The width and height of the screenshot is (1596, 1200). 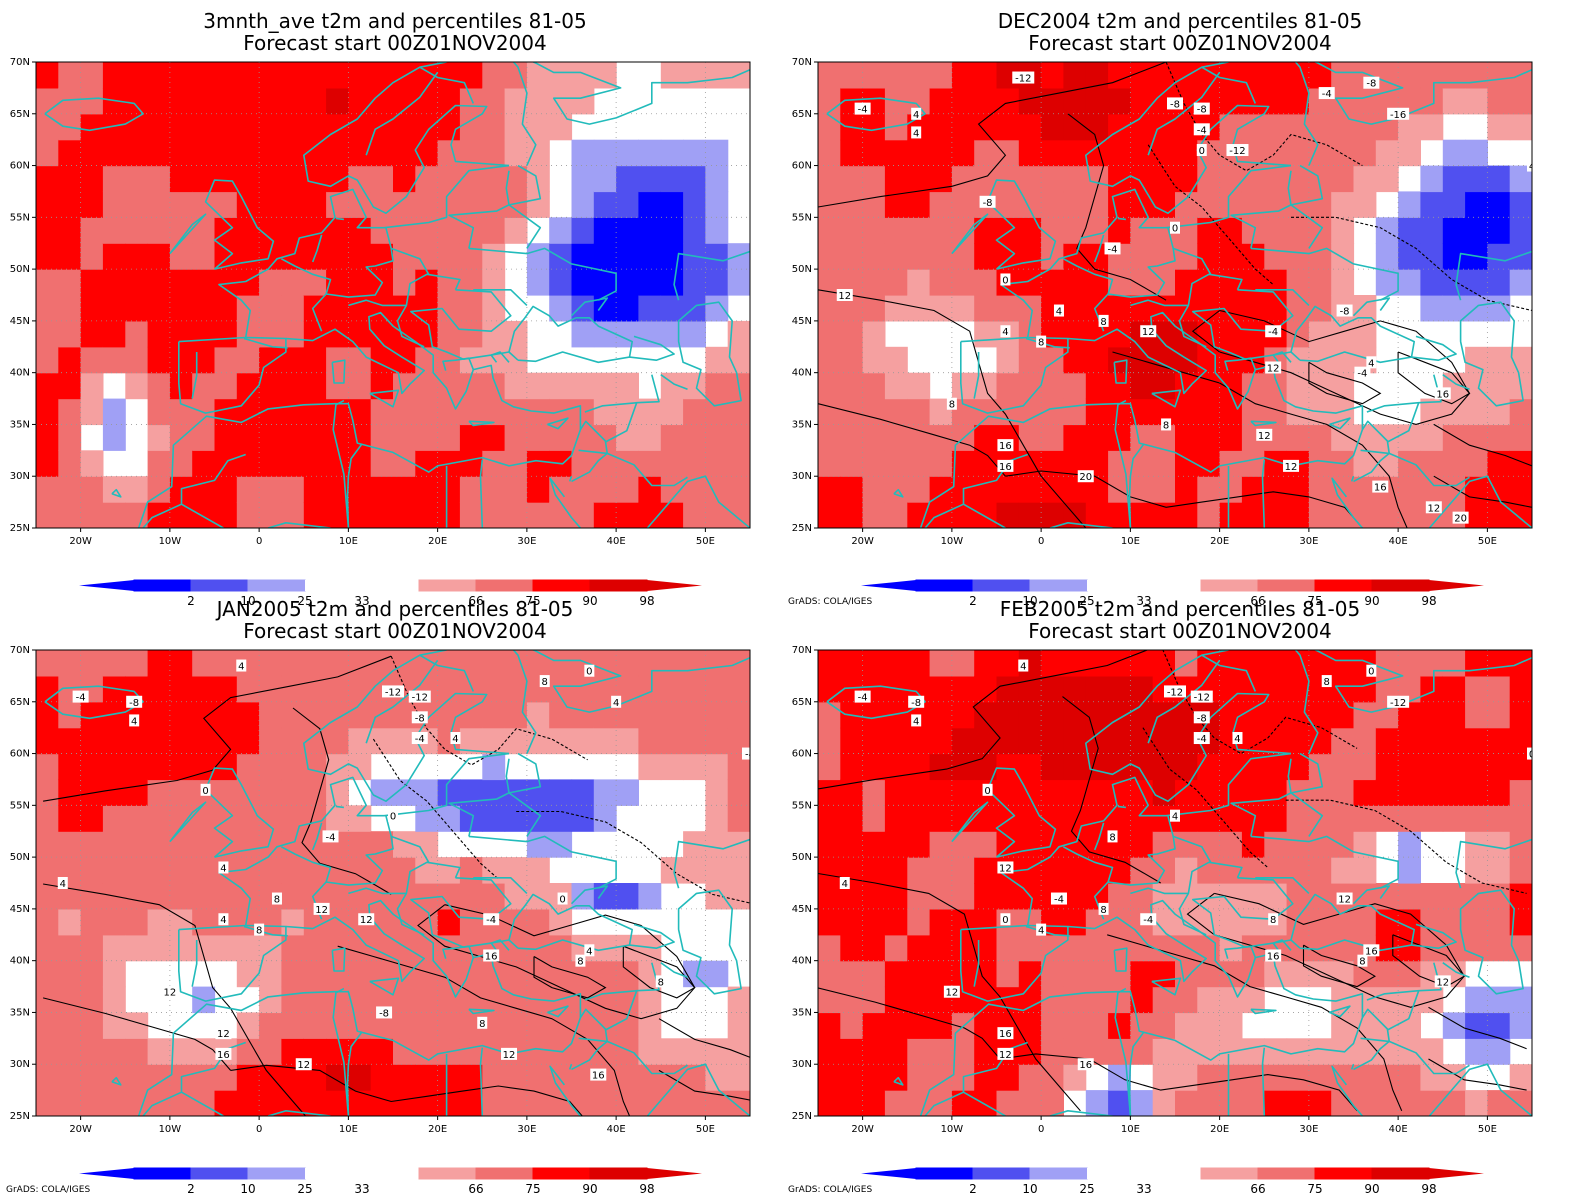 I want to click on lat-tick-label: 50N, so click(x=20, y=857).